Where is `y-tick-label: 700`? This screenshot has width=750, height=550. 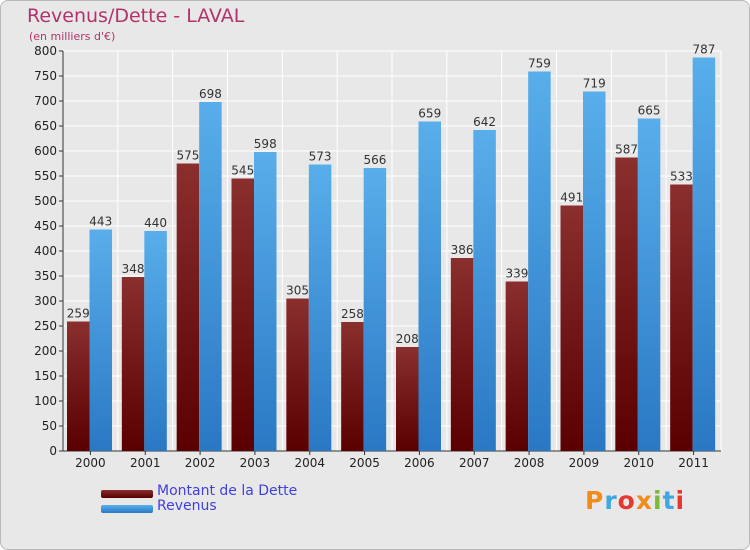 y-tick-label: 700 is located at coordinates (45, 101).